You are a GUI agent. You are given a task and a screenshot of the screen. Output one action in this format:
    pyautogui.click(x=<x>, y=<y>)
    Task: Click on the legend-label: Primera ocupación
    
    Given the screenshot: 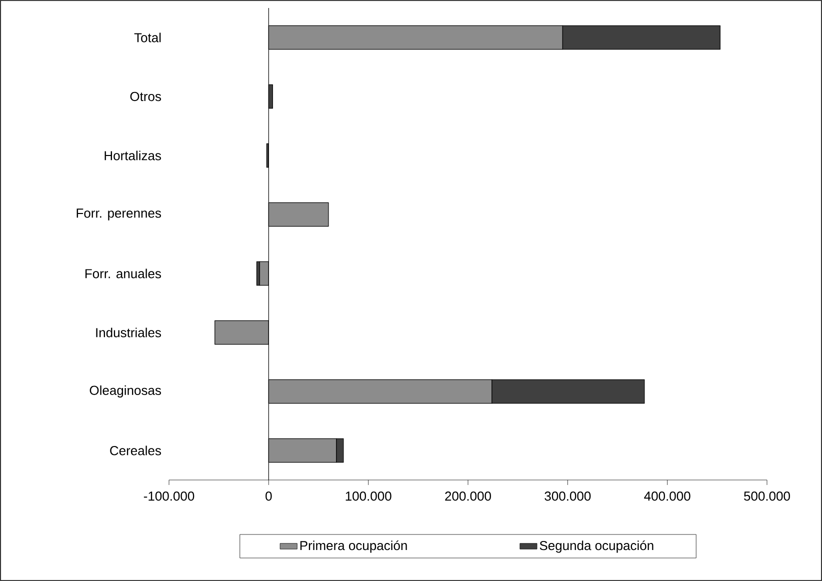 What is the action you would take?
    pyautogui.click(x=353, y=546)
    